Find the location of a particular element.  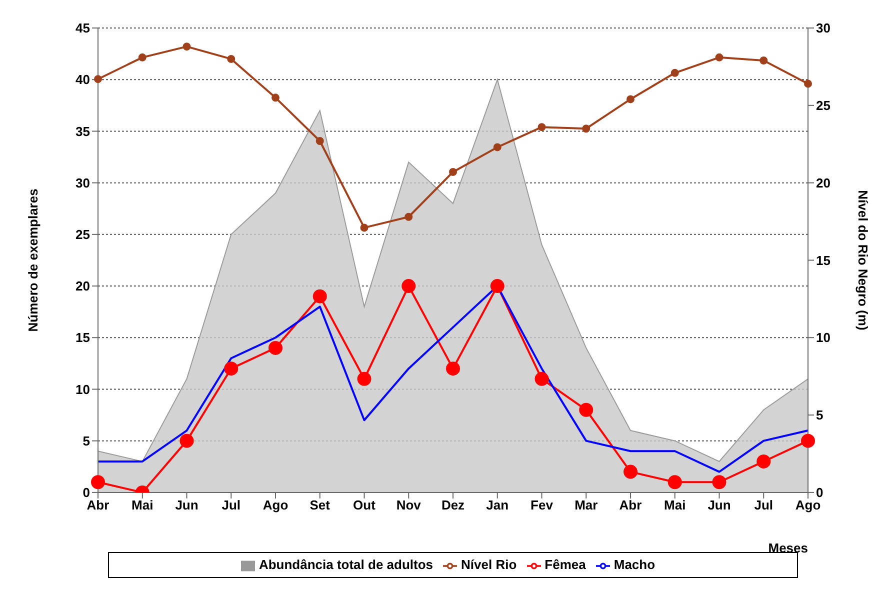

y-tick-label: 30 is located at coordinates (83, 182).